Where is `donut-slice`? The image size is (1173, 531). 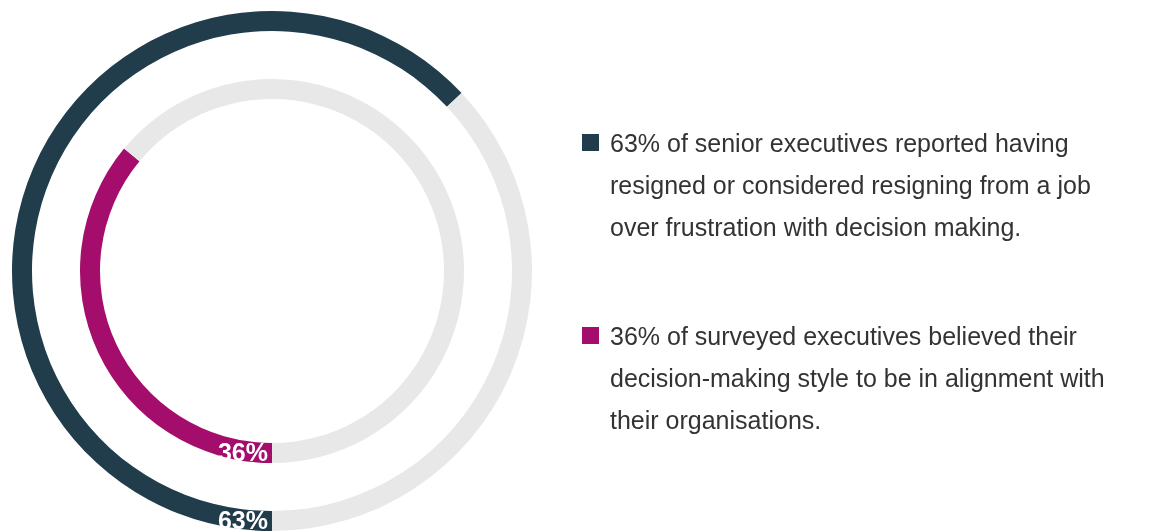 donut-slice is located at coordinates (176, 305).